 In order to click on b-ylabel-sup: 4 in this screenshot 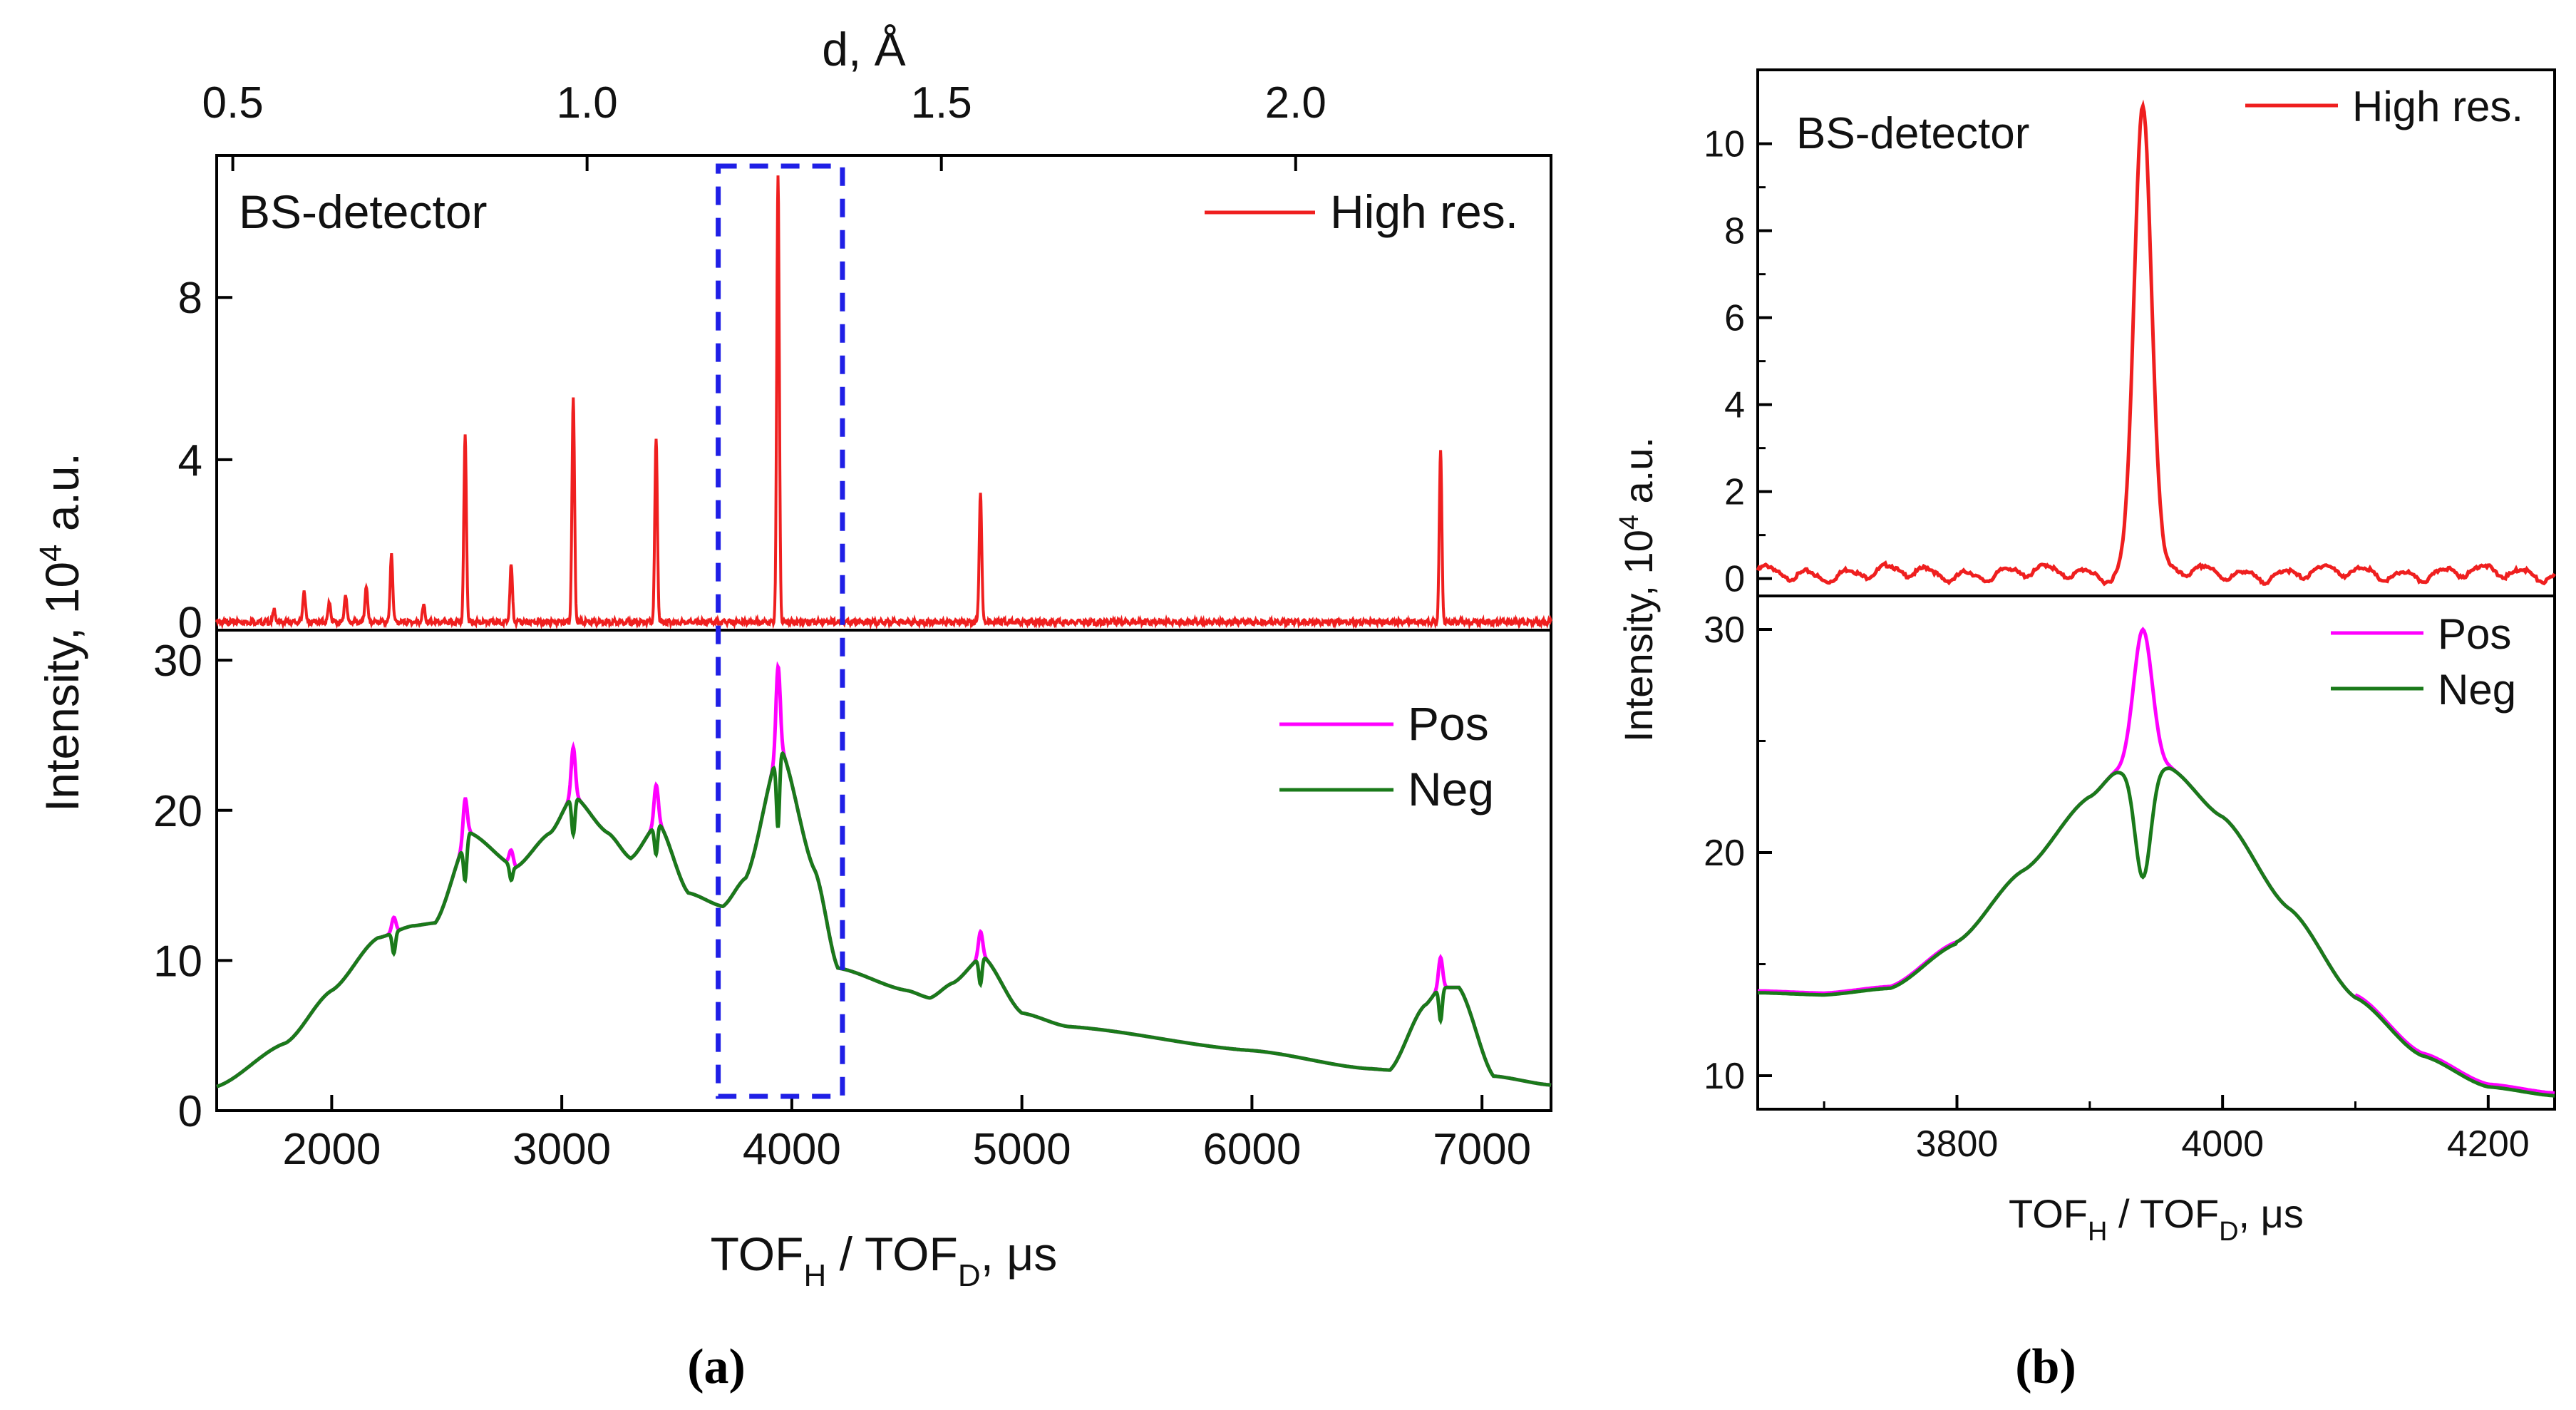, I will do `click(1629, 522)`.